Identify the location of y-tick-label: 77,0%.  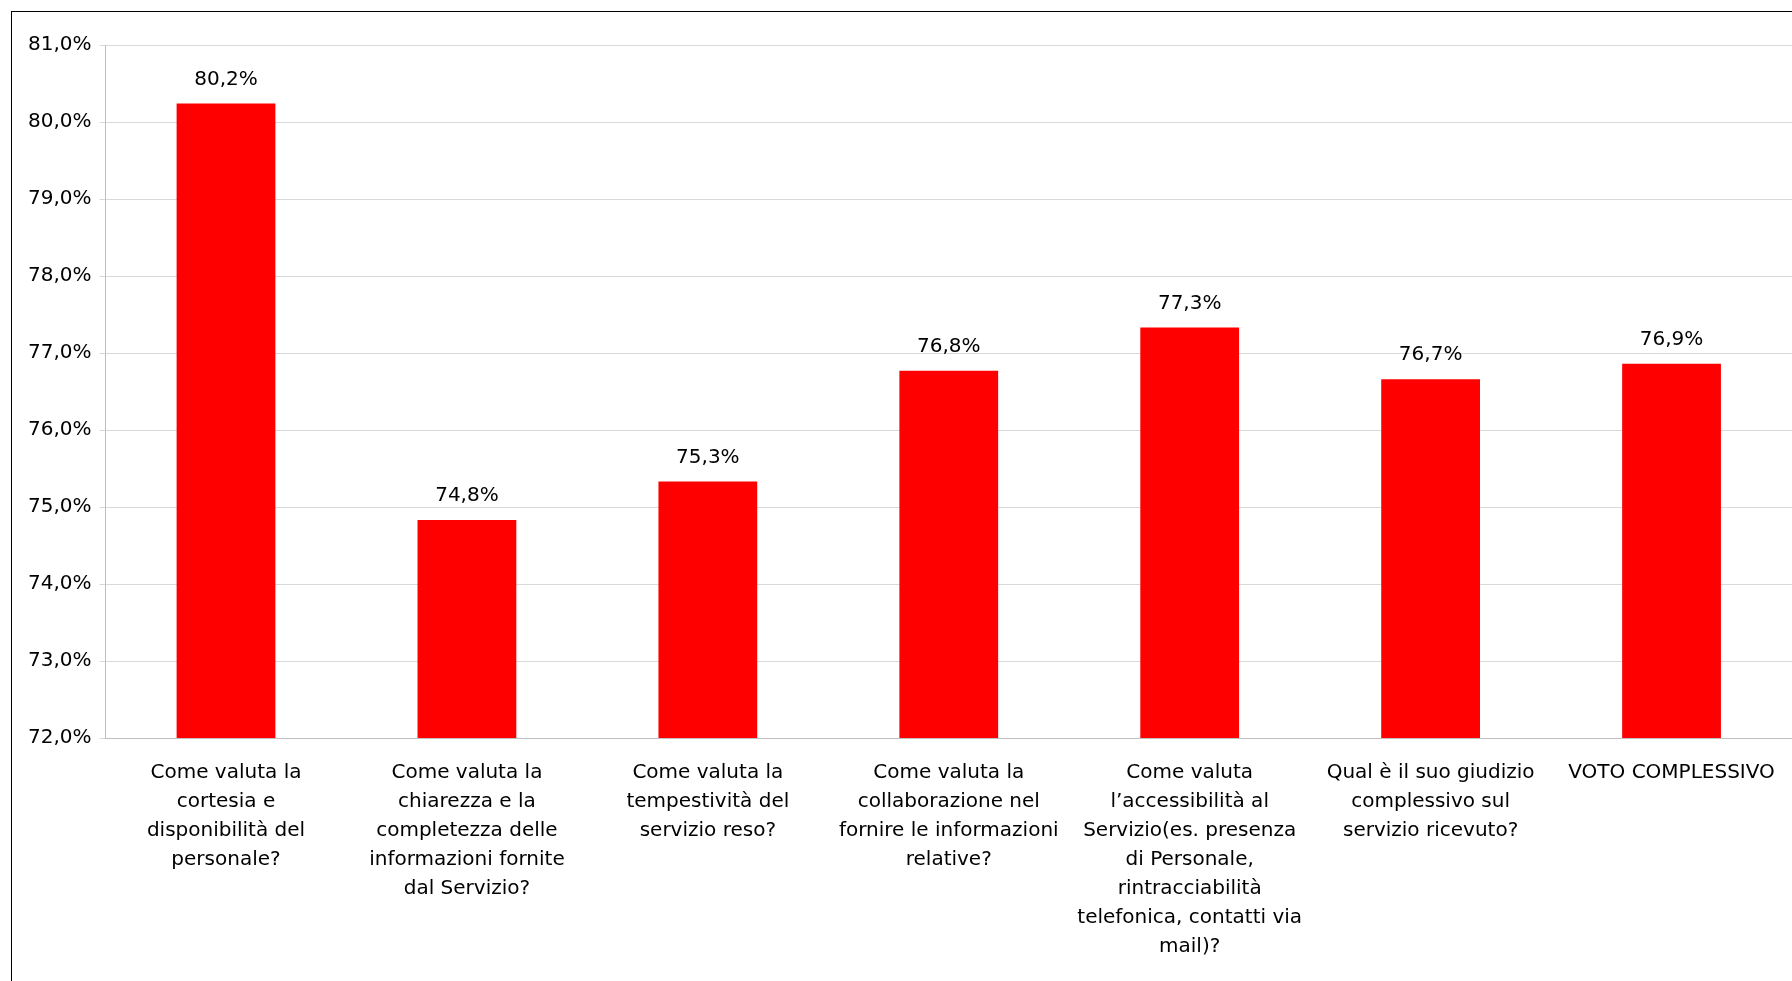
(59, 351).